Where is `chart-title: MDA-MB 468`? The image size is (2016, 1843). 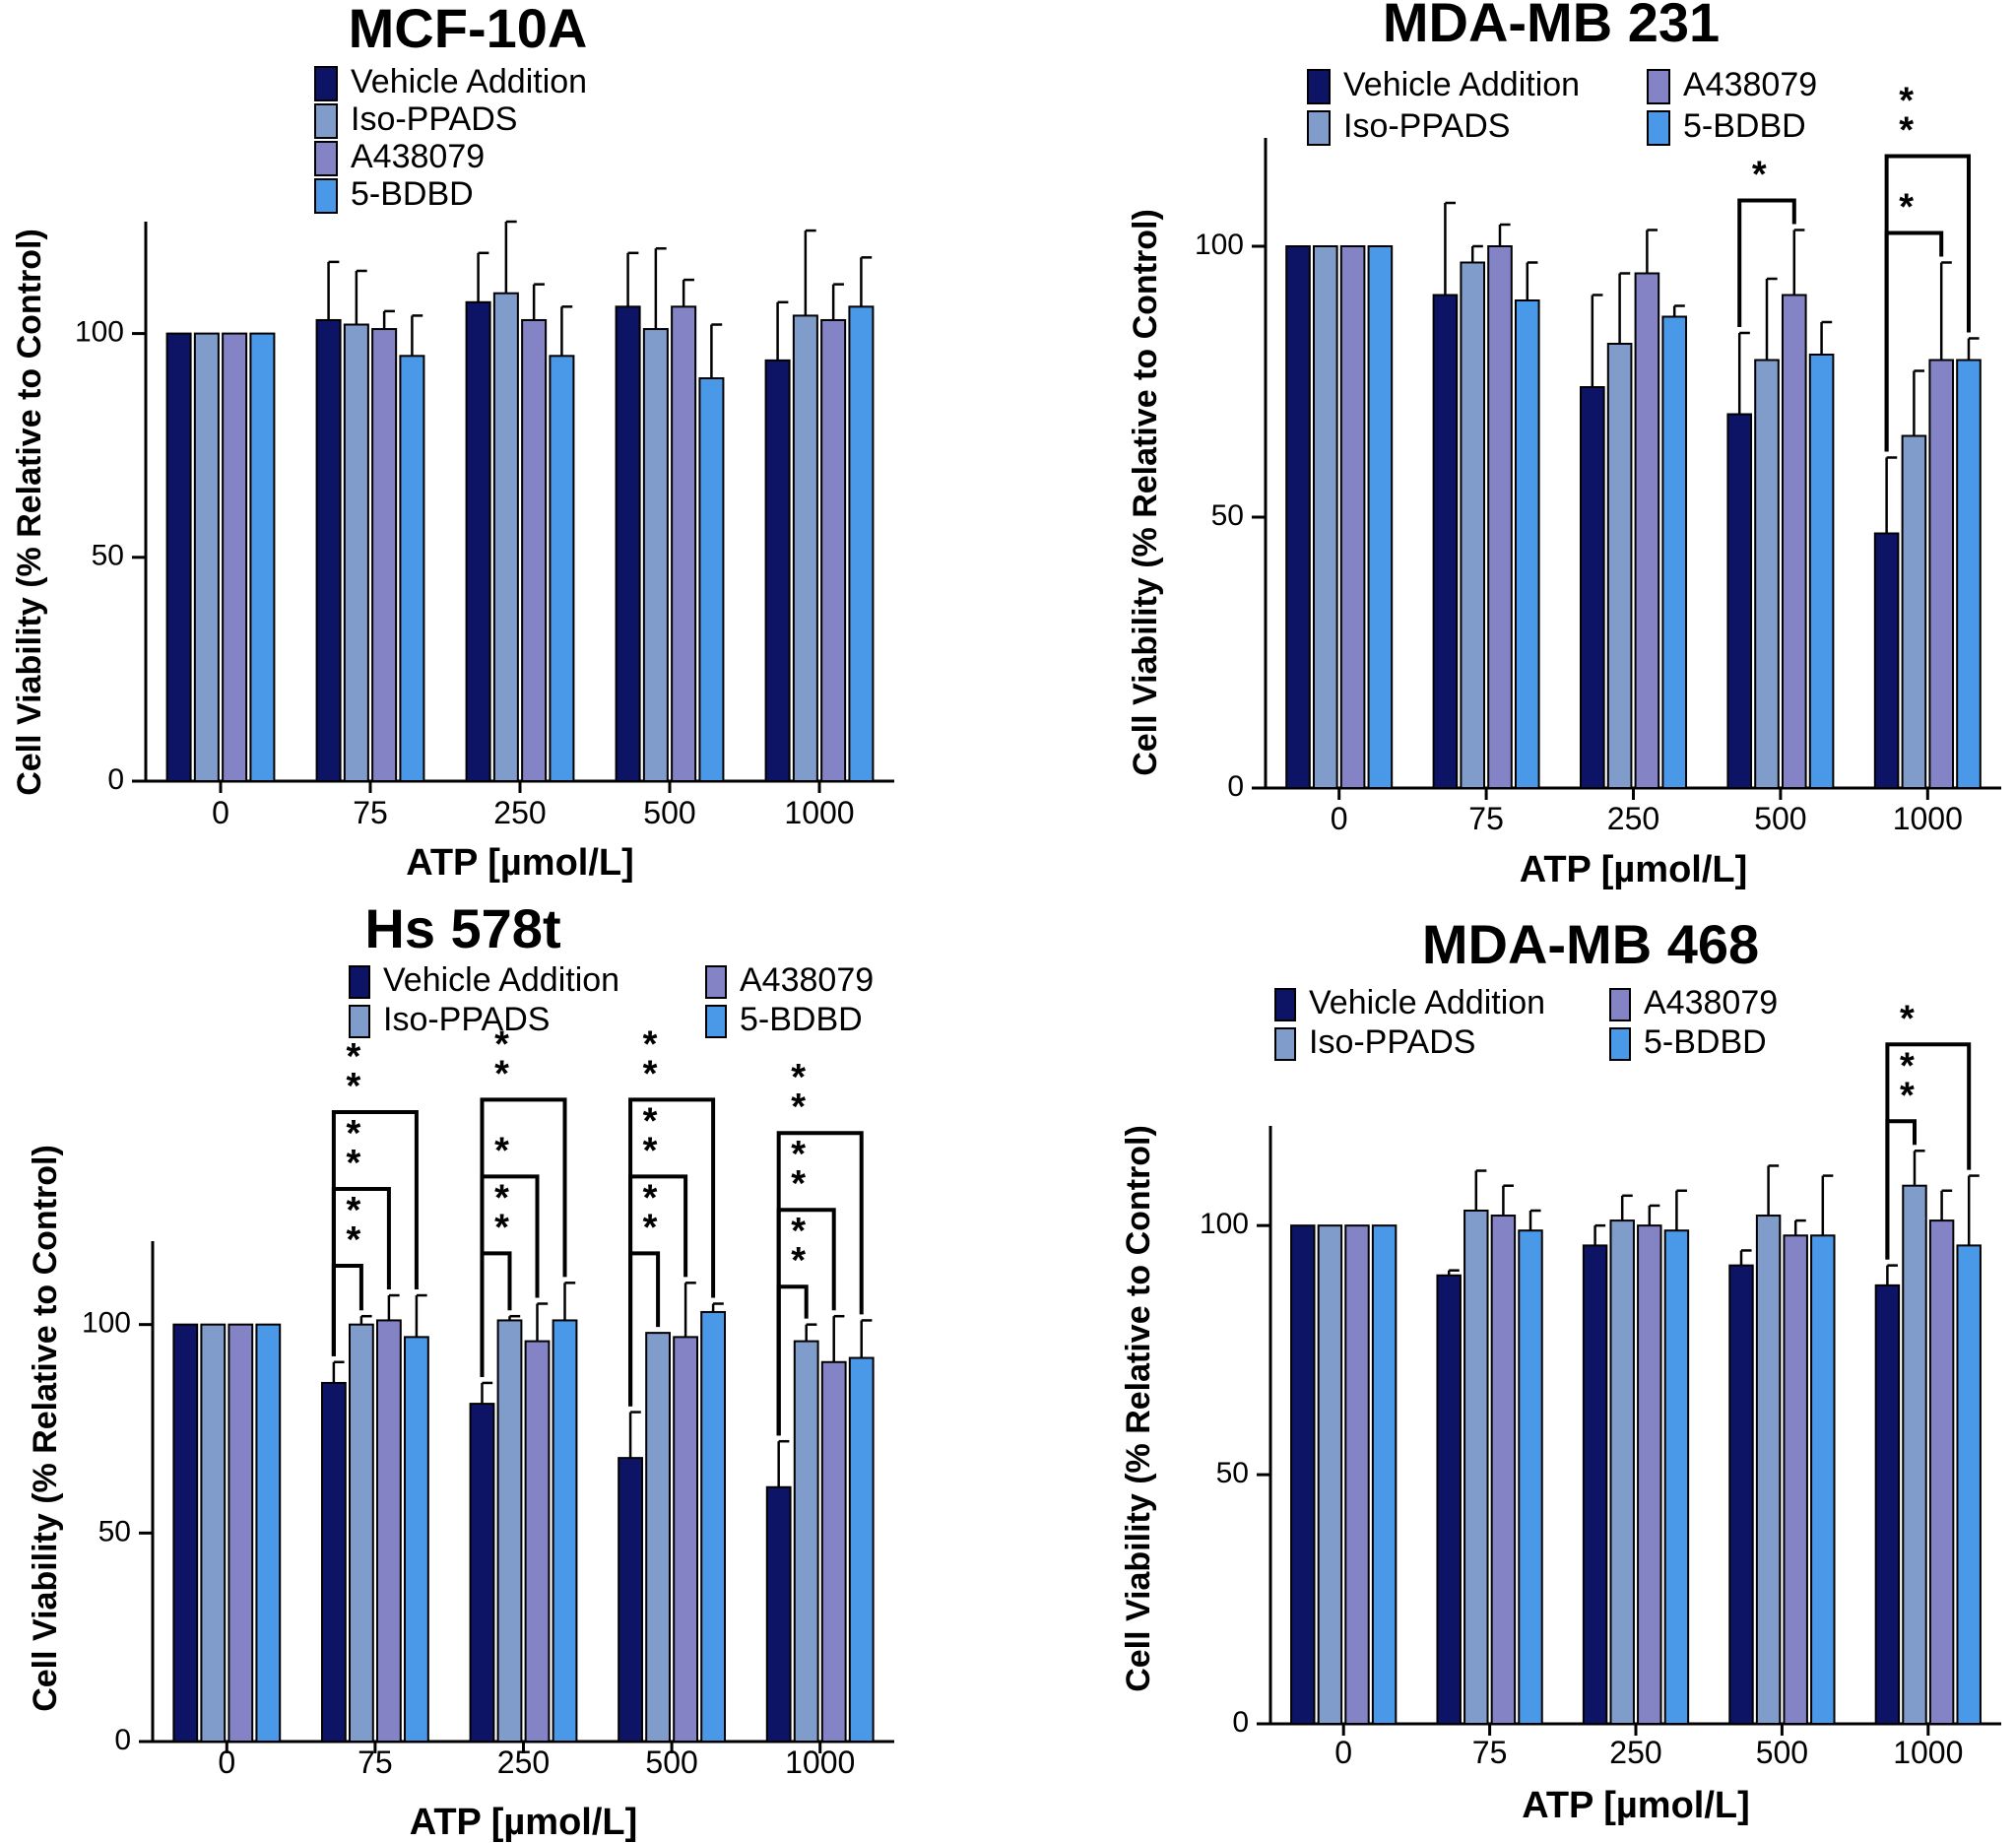 chart-title: MDA-MB 468 is located at coordinates (1591, 944).